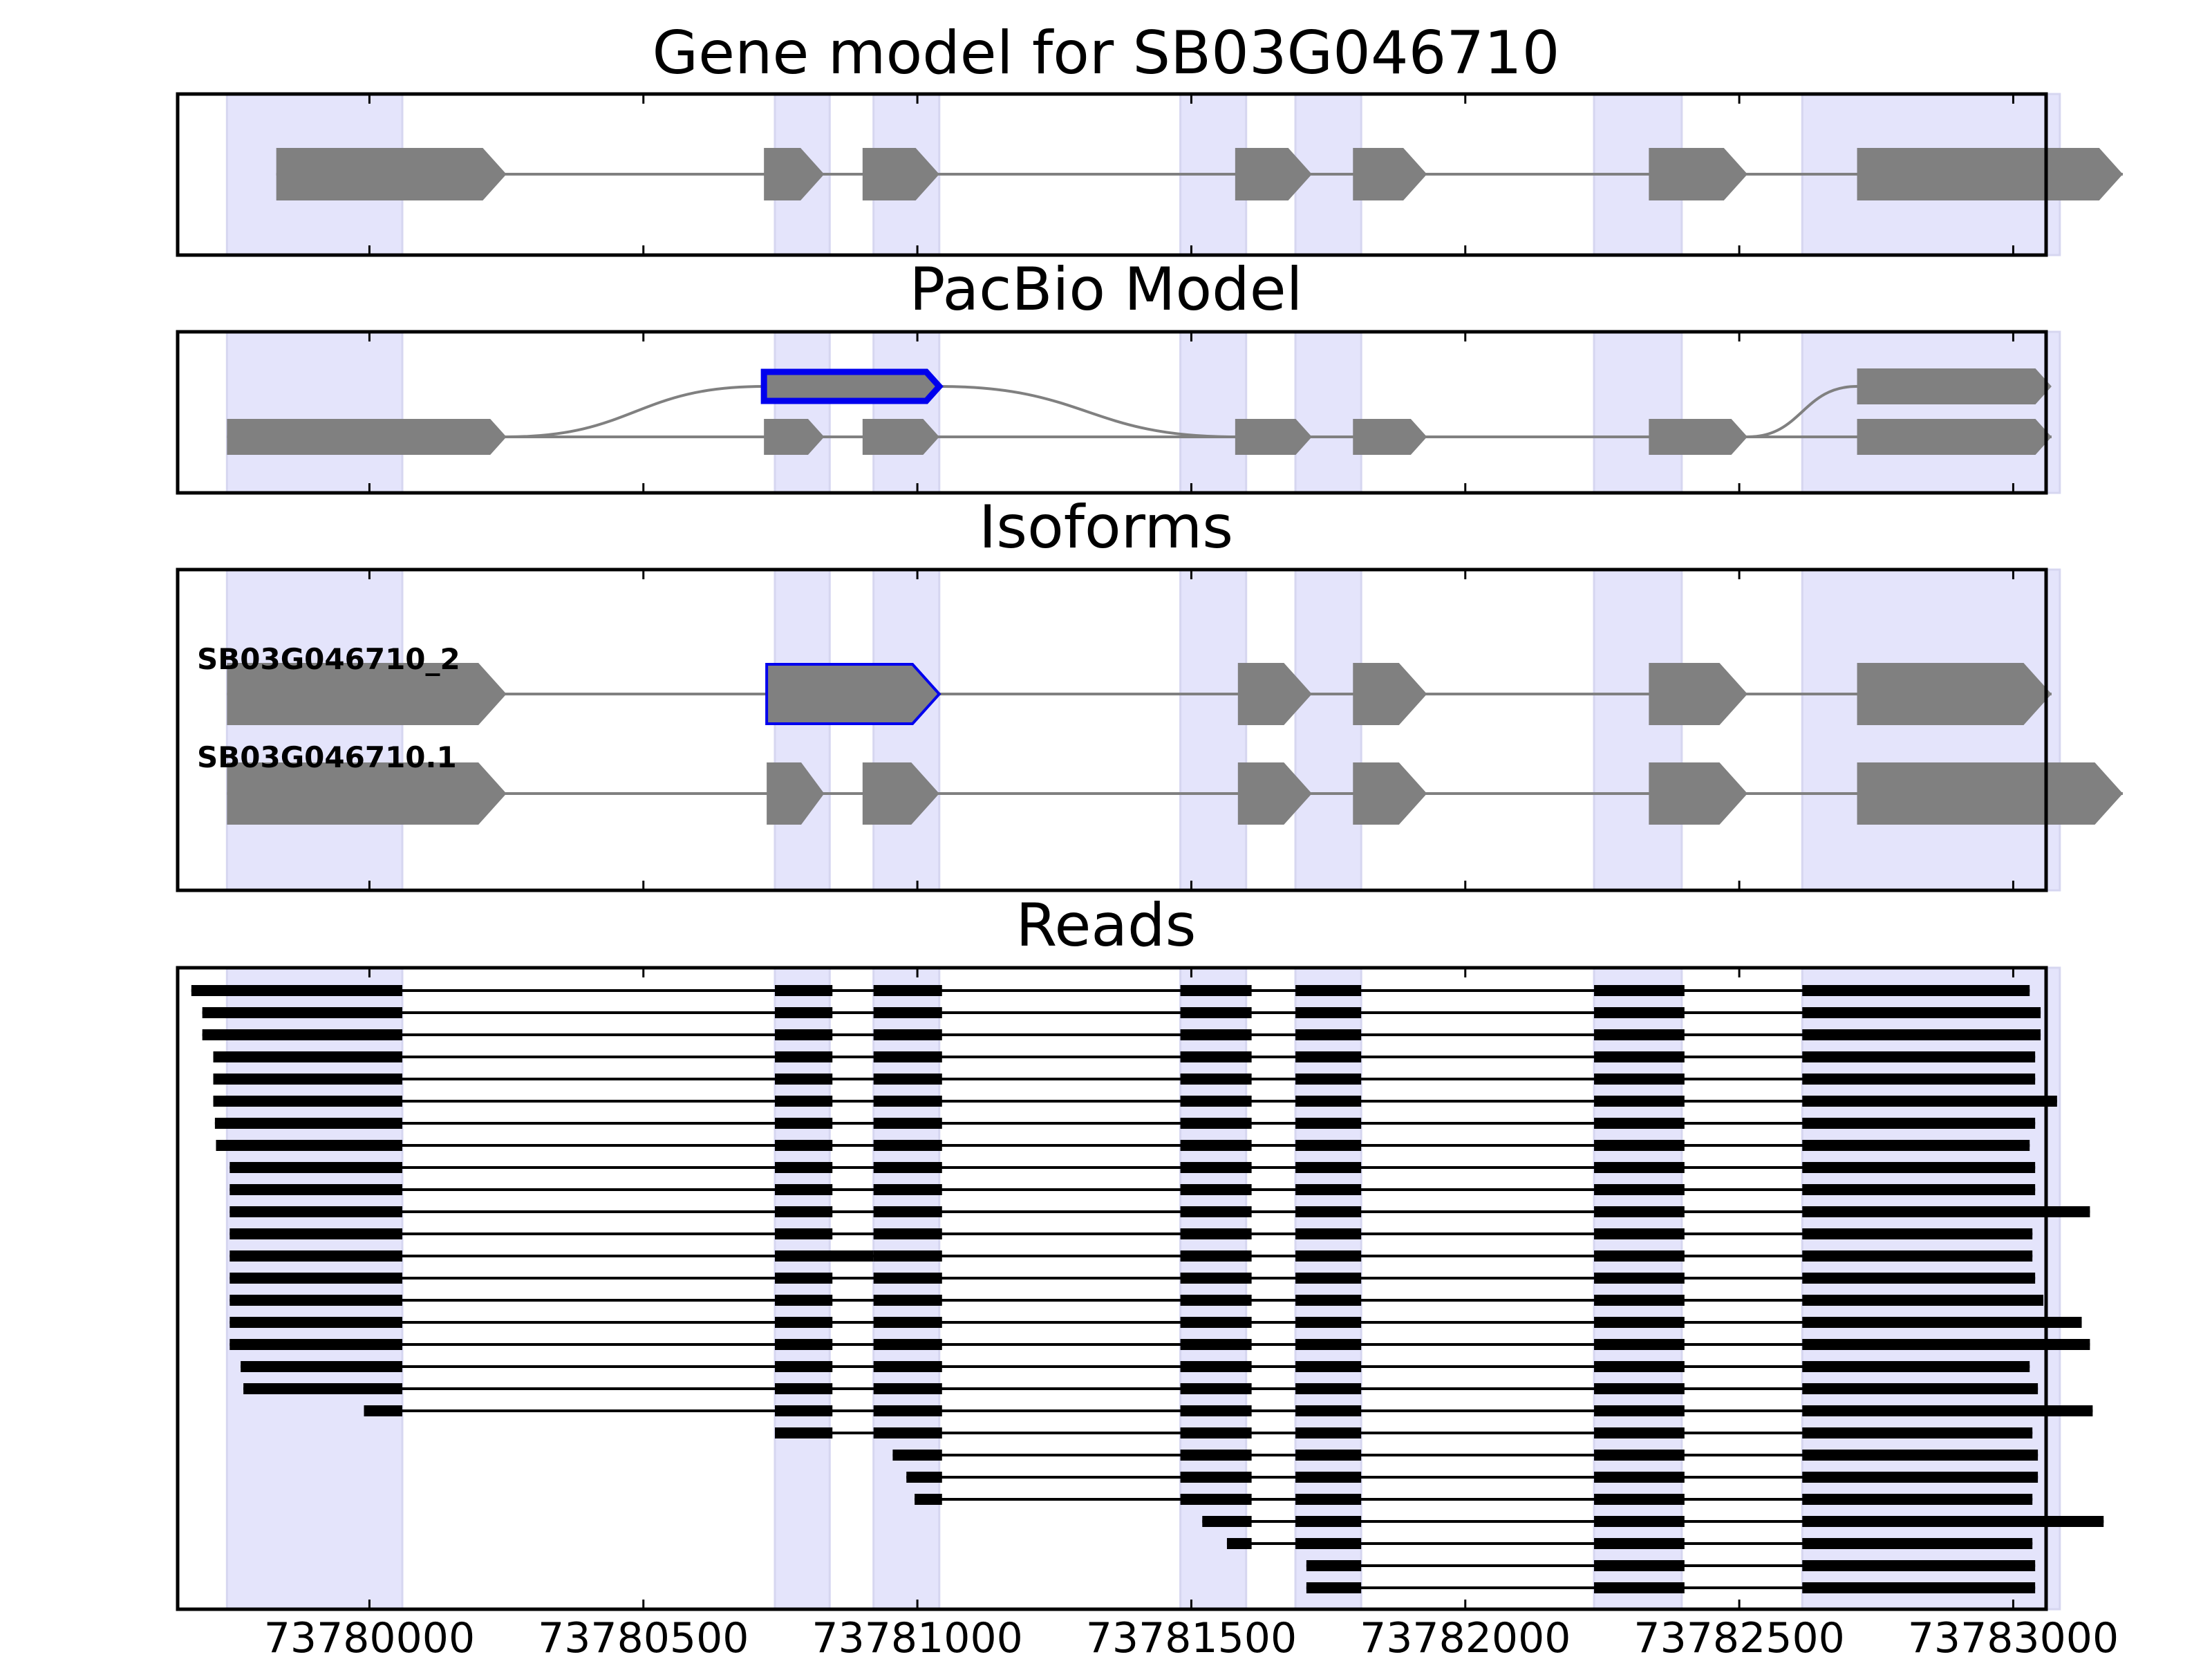 Image resolution: width=2212 pixels, height=1659 pixels. I want to click on pacbio-ticks, so click(1191, 412).